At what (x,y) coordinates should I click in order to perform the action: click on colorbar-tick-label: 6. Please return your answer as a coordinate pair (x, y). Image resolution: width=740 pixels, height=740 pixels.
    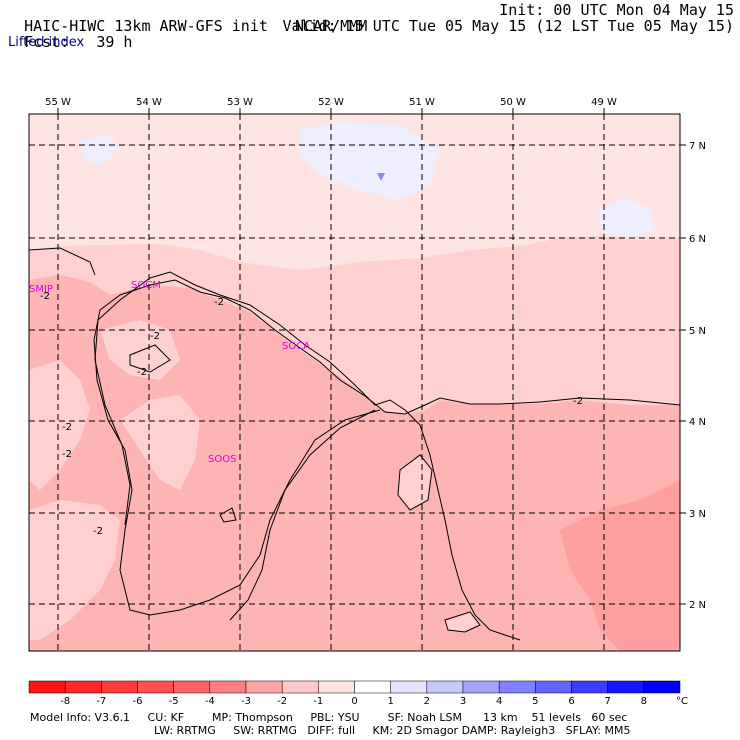
    Looking at the image, I should click on (571, 701).